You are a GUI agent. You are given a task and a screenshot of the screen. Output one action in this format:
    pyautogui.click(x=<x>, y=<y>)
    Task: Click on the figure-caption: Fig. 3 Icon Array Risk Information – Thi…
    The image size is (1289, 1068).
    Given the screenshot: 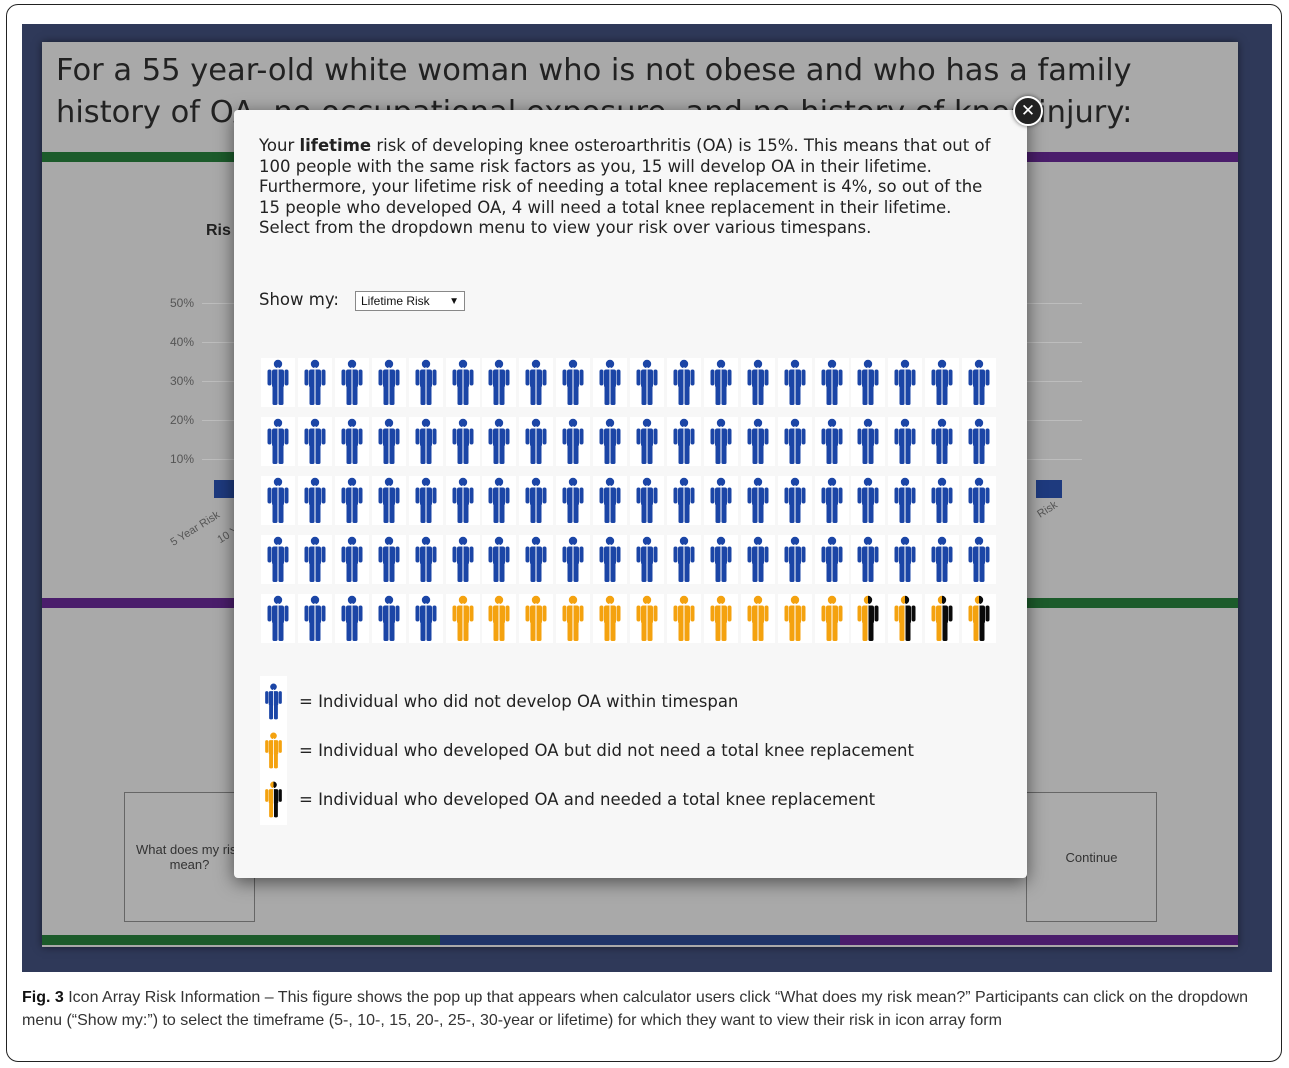 What is the action you would take?
    pyautogui.click(x=647, y=1009)
    